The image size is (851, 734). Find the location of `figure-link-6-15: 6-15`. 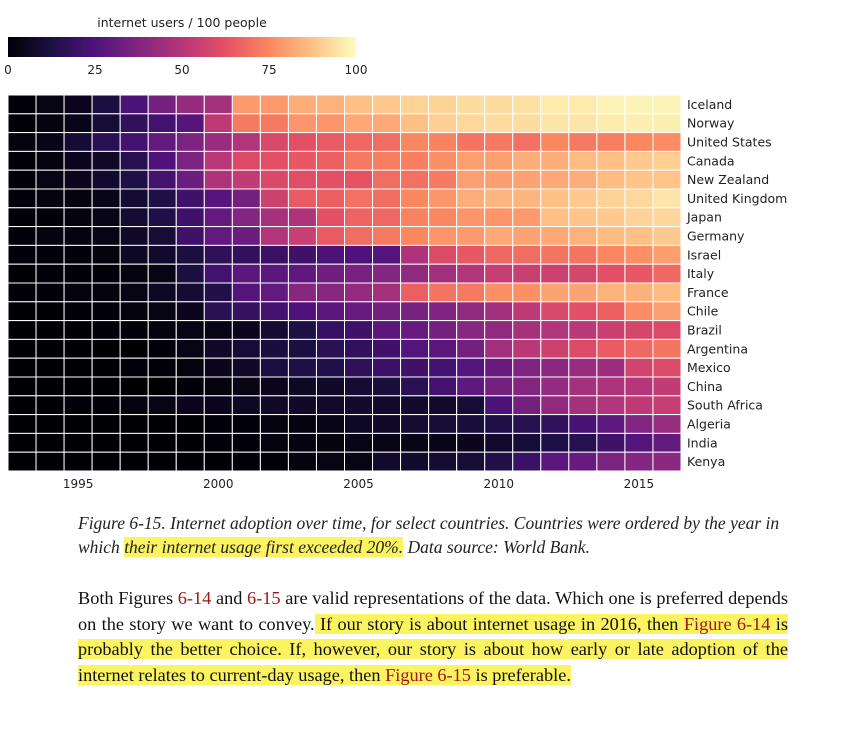

figure-link-6-15: 6-15 is located at coordinates (264, 598).